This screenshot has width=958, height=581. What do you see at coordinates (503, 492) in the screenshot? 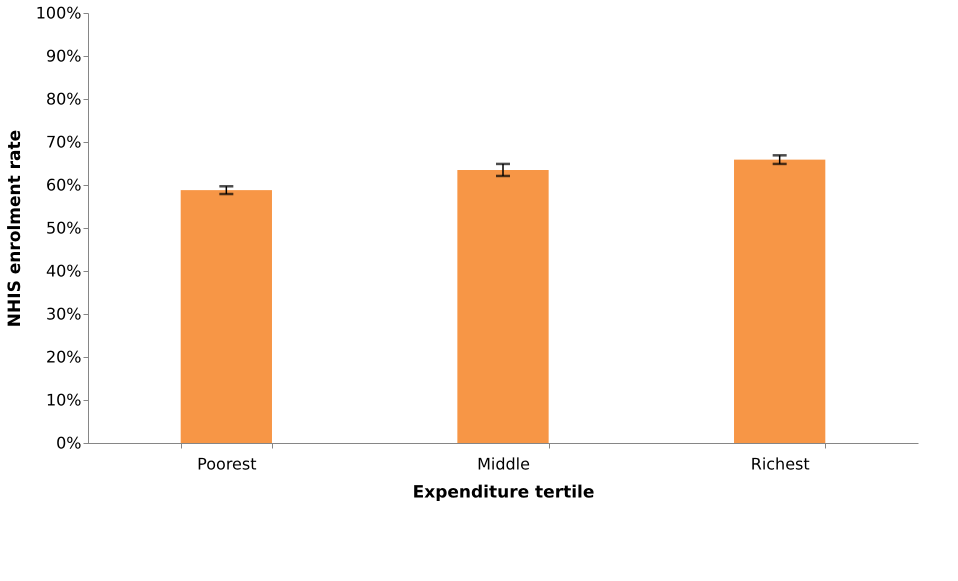
I see `x-axis-title: Expenditure tertile` at bounding box center [503, 492].